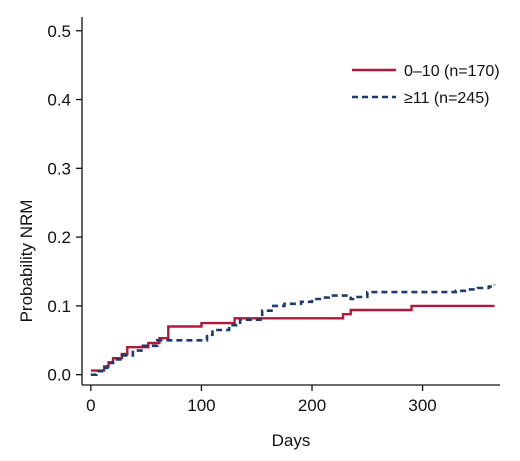  What do you see at coordinates (422, 405) in the screenshot?
I see `x-tick-label: 300` at bounding box center [422, 405].